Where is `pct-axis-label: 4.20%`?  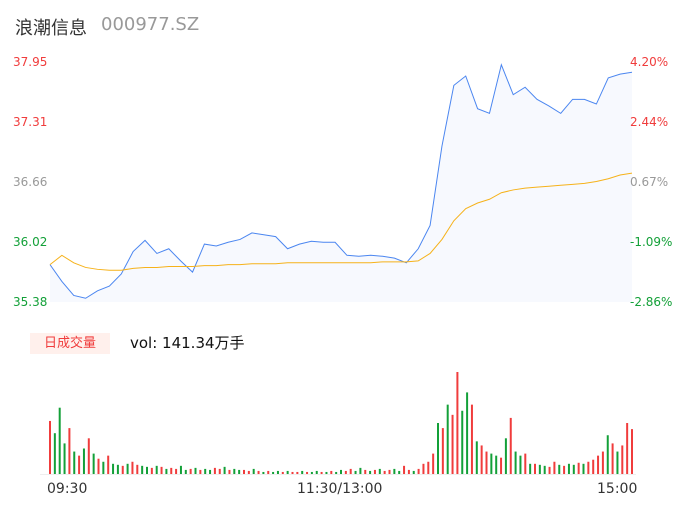
pct-axis-label: 4.20% is located at coordinates (649, 62).